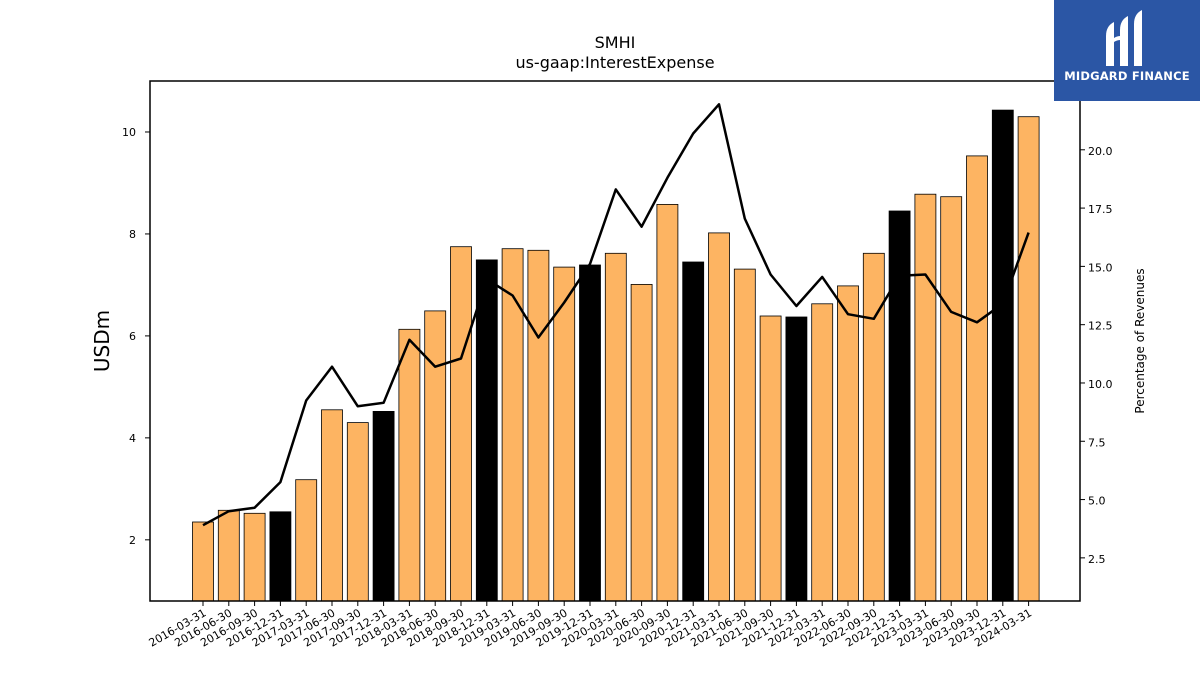 This screenshot has height=675, width=1200. Describe the element at coordinates (132, 336) in the screenshot. I see `y-tick-label: 6` at that location.